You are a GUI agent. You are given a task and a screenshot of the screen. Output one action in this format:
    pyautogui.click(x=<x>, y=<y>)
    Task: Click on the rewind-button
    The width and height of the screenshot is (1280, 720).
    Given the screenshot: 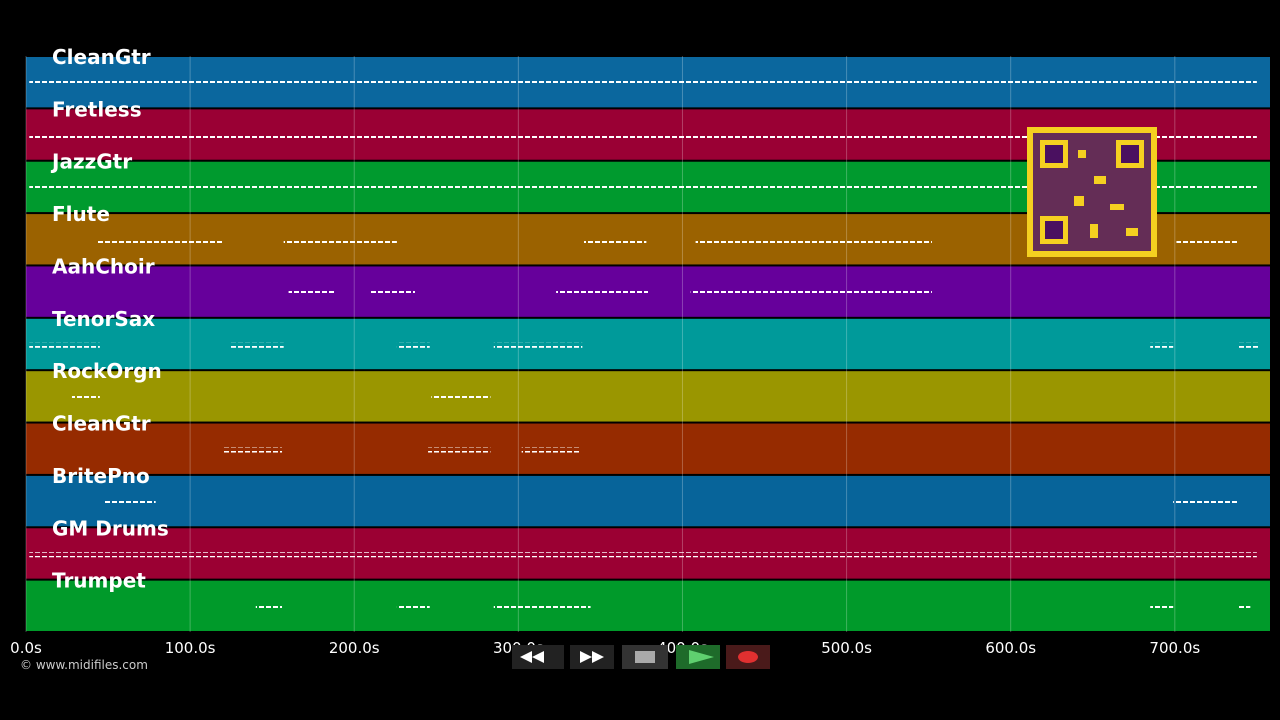 What is the action you would take?
    pyautogui.click(x=538, y=657)
    